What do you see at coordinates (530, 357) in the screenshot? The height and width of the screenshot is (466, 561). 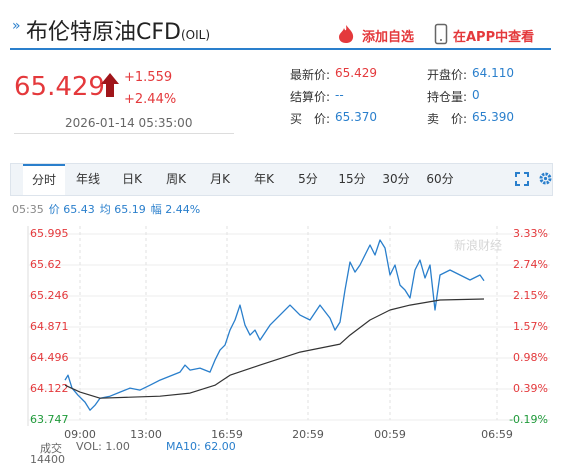 I see `y2-tick-label: 0.98%` at bounding box center [530, 357].